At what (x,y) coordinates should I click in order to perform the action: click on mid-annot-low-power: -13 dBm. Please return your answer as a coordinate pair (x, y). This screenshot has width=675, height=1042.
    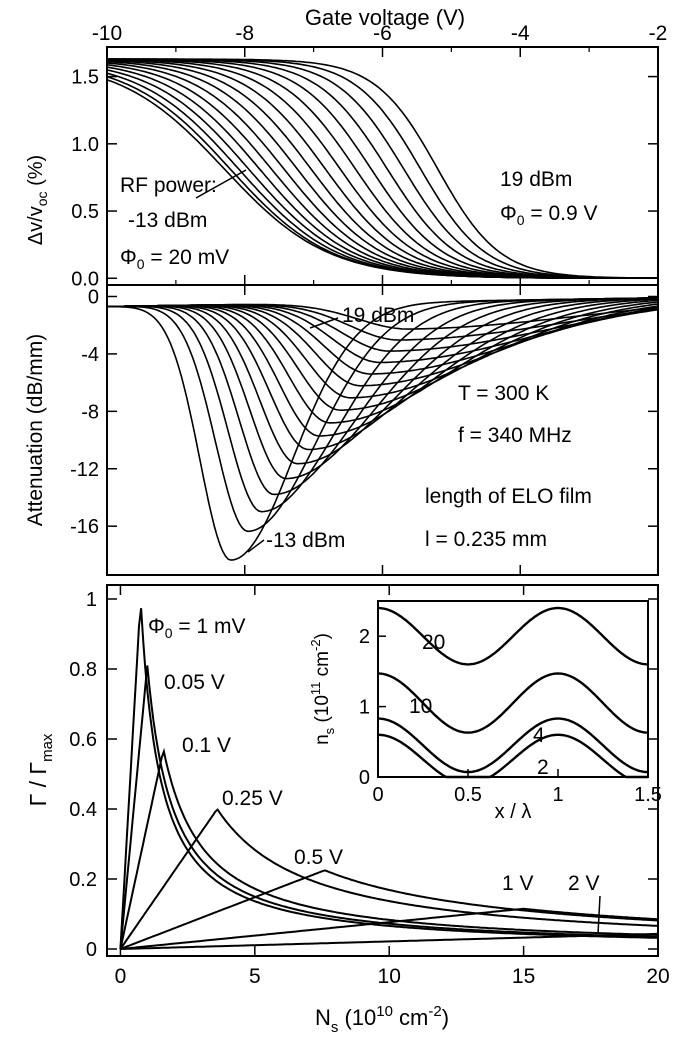
    Looking at the image, I should click on (305, 540).